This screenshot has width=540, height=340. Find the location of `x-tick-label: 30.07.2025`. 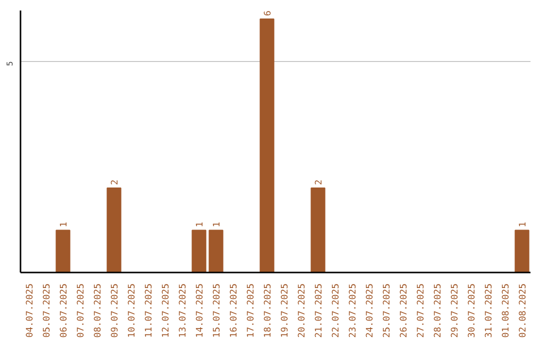

x-tick-label: 30.07.2025 is located at coordinates (473, 310).